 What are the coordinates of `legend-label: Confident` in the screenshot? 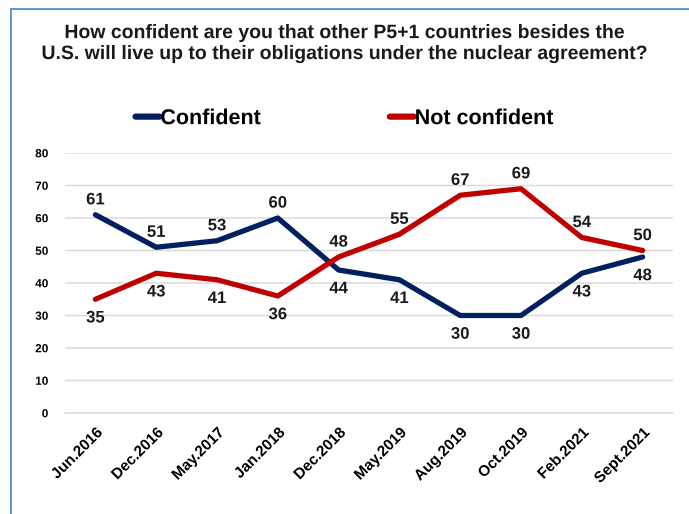 It's located at (211, 116).